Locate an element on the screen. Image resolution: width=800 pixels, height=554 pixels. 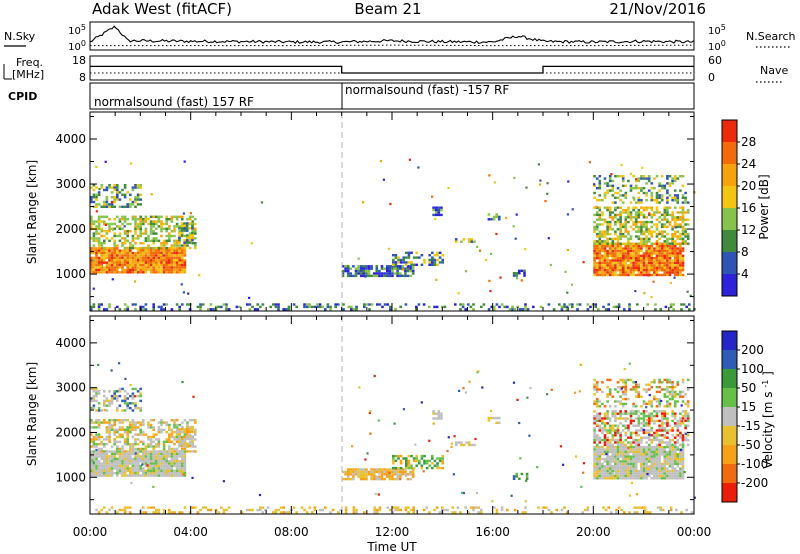
velocity-scatter-cell is located at coordinates (686, 434).